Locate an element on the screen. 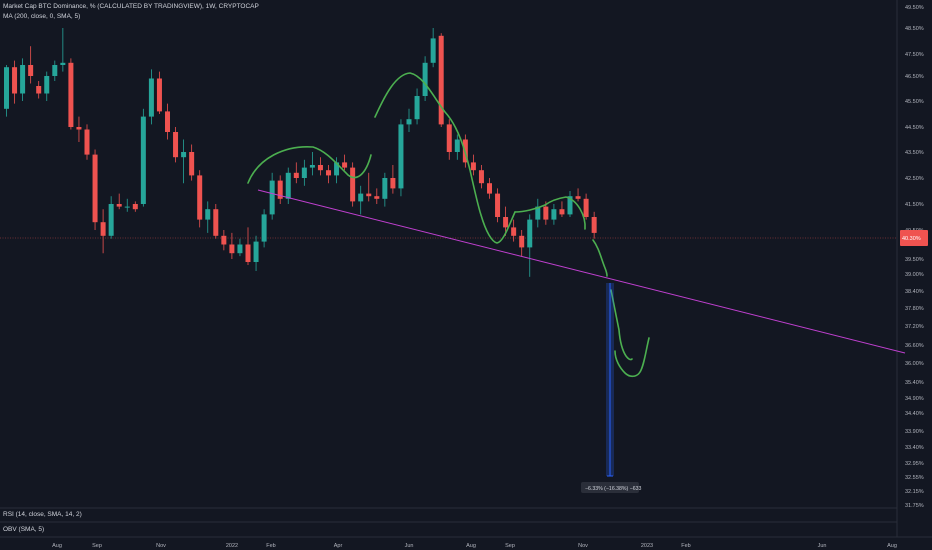 The height and width of the screenshot is (550, 932). price-tick-label: 41.50% is located at coordinates (914, 205).